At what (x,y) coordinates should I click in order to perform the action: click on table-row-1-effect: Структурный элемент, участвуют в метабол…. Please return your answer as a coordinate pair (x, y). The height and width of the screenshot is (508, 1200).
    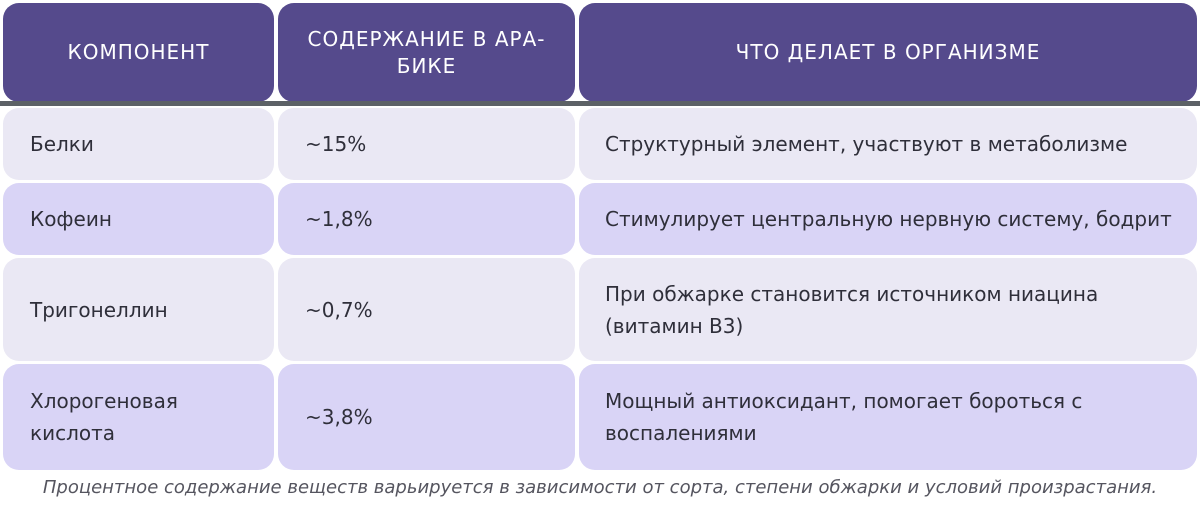
    Looking at the image, I should click on (888, 144).